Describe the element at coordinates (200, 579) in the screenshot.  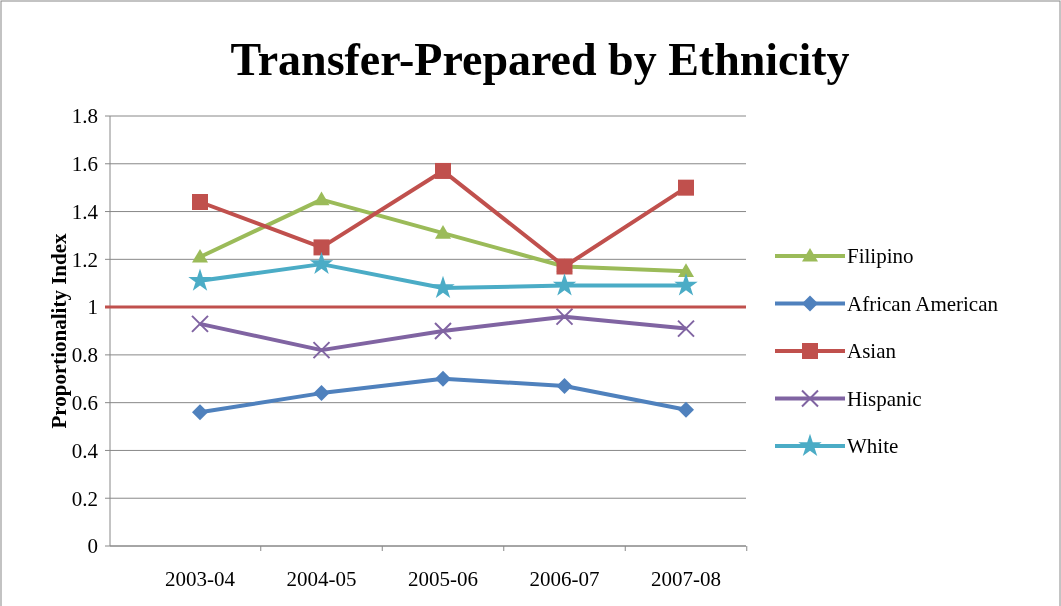
I see `x-tick-label: 2003-04` at that location.